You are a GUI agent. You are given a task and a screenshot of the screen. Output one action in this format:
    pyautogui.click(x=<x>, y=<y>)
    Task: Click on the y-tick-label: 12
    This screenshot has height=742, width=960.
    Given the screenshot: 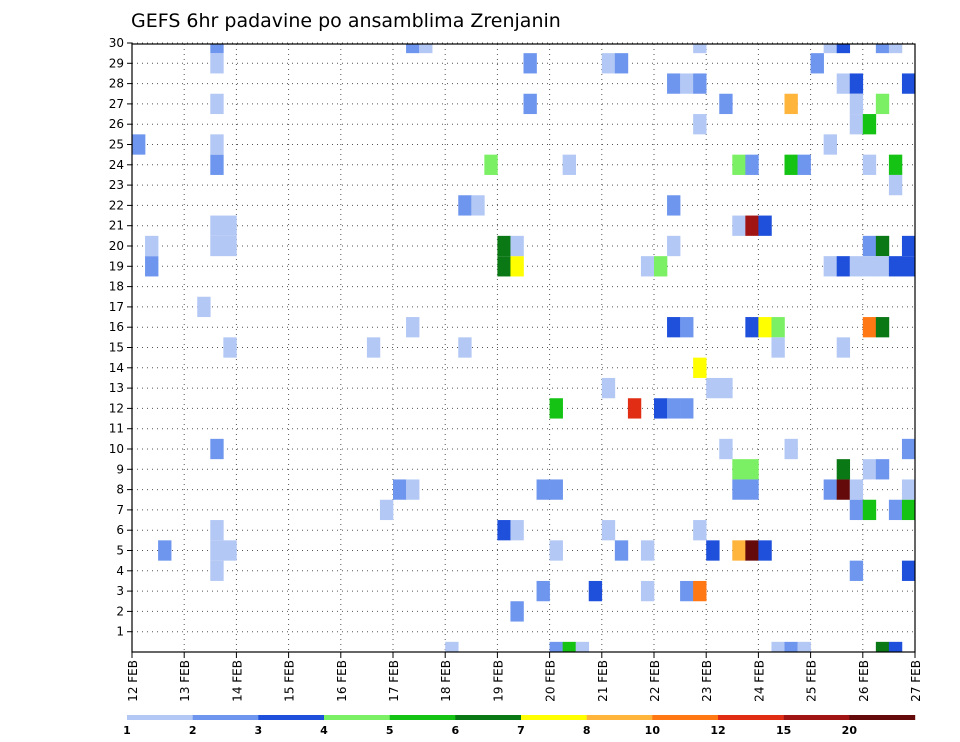 What is the action you would take?
    pyautogui.click(x=116, y=408)
    